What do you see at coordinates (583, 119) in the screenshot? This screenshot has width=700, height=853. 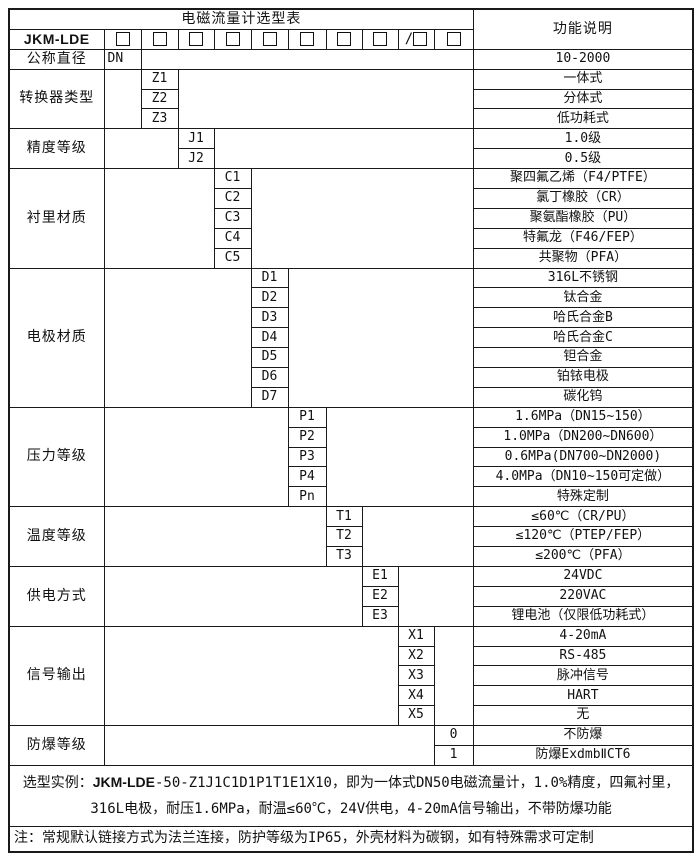 I see `desc-cell: 低功耗式` at bounding box center [583, 119].